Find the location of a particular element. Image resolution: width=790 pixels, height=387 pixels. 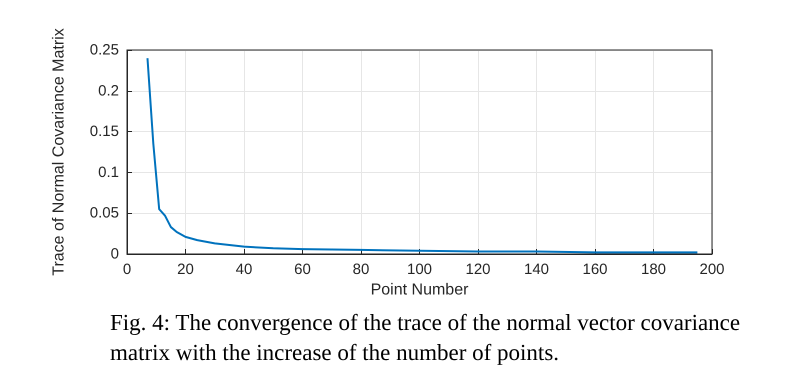

x-tick-label: 100 is located at coordinates (419, 269).